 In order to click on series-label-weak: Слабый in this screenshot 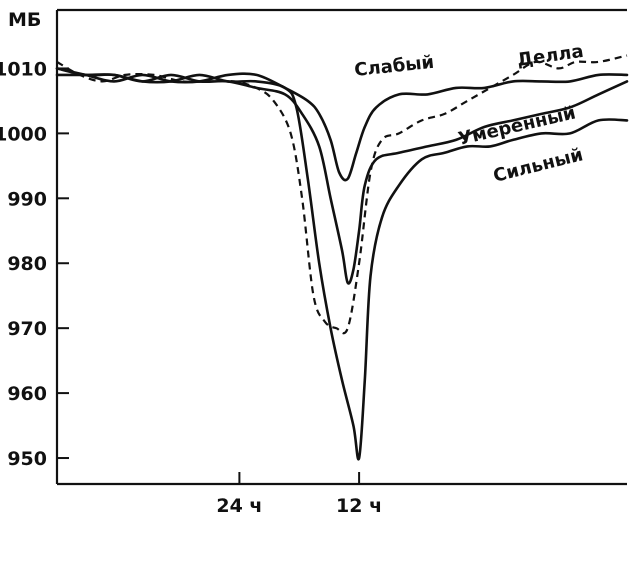, I will do `click(394, 66)`.